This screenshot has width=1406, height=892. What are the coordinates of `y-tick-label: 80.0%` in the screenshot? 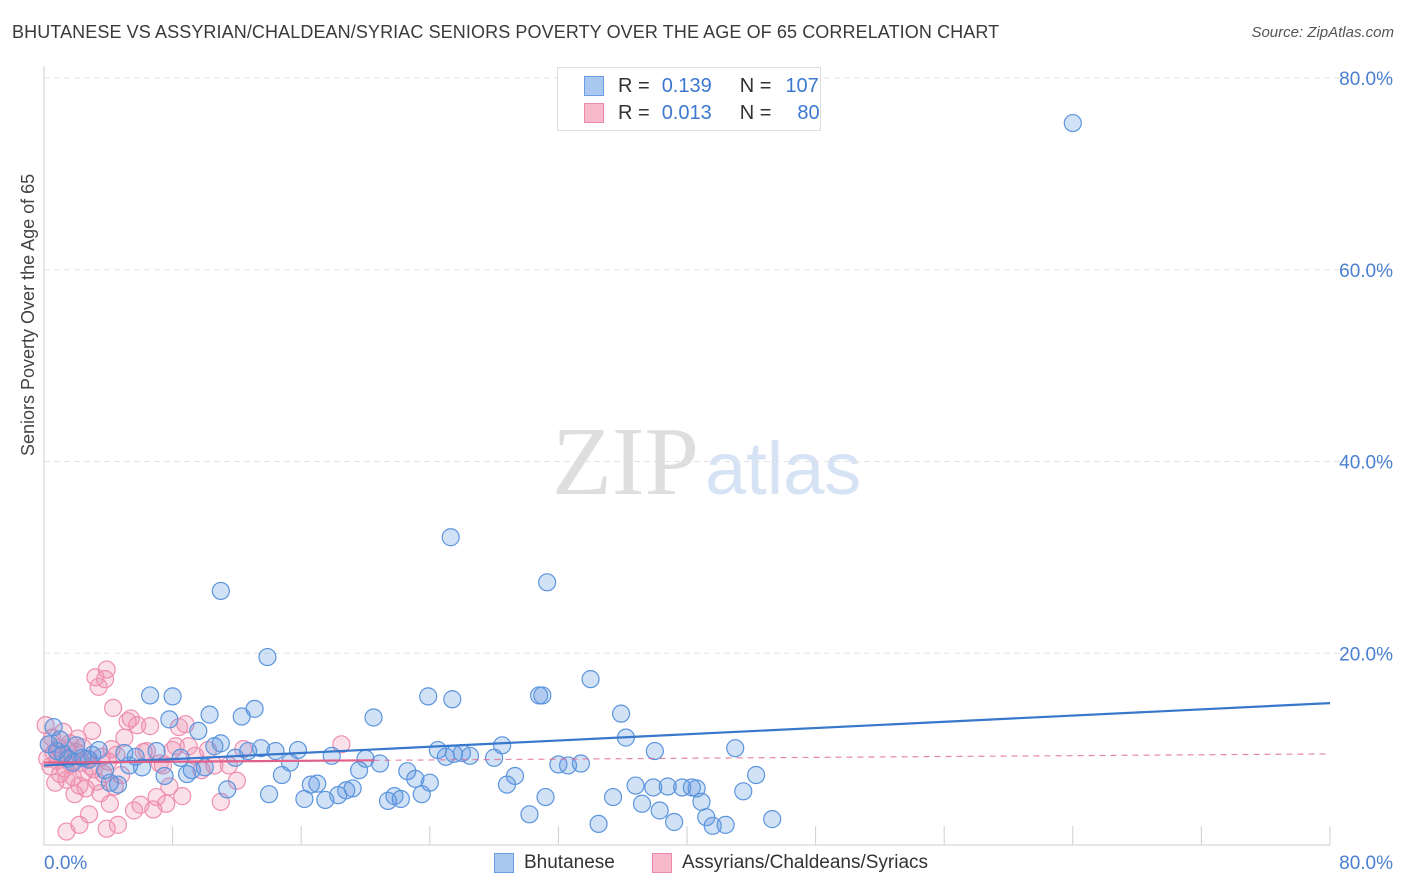 It's located at (1366, 79).